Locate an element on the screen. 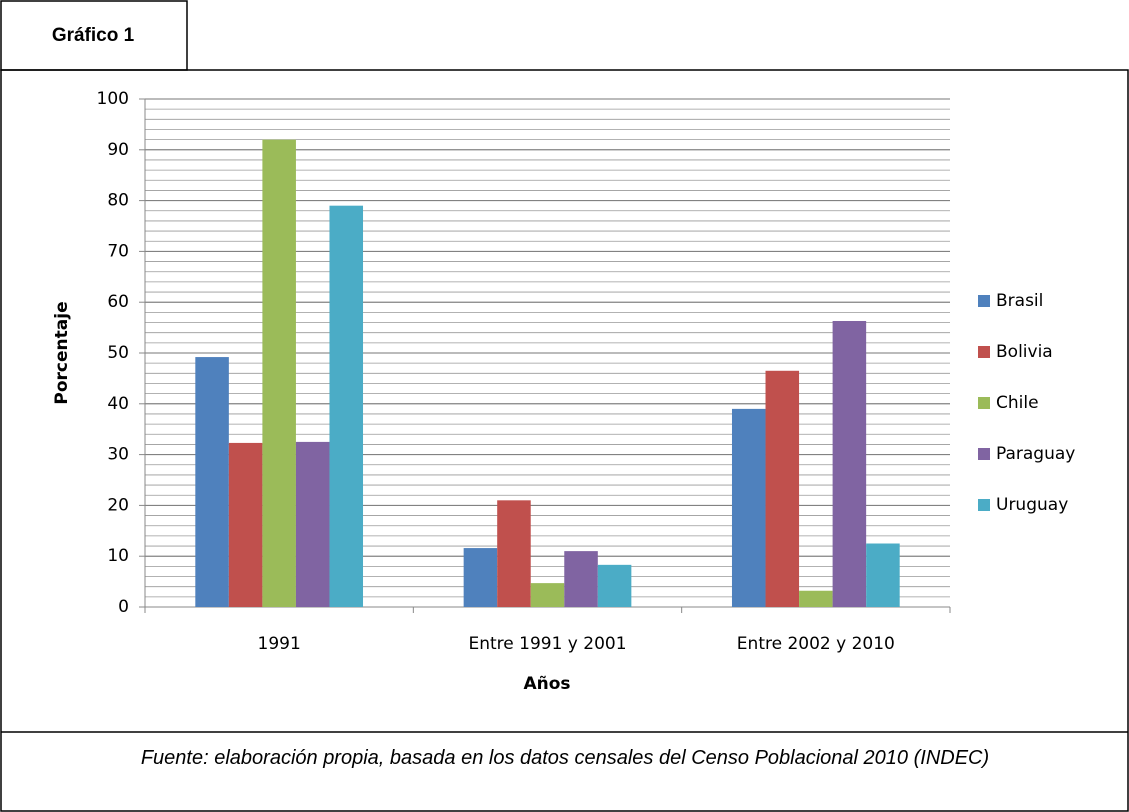 The height and width of the screenshot is (812, 1129). legend-label: Brasil is located at coordinates (1019, 301).